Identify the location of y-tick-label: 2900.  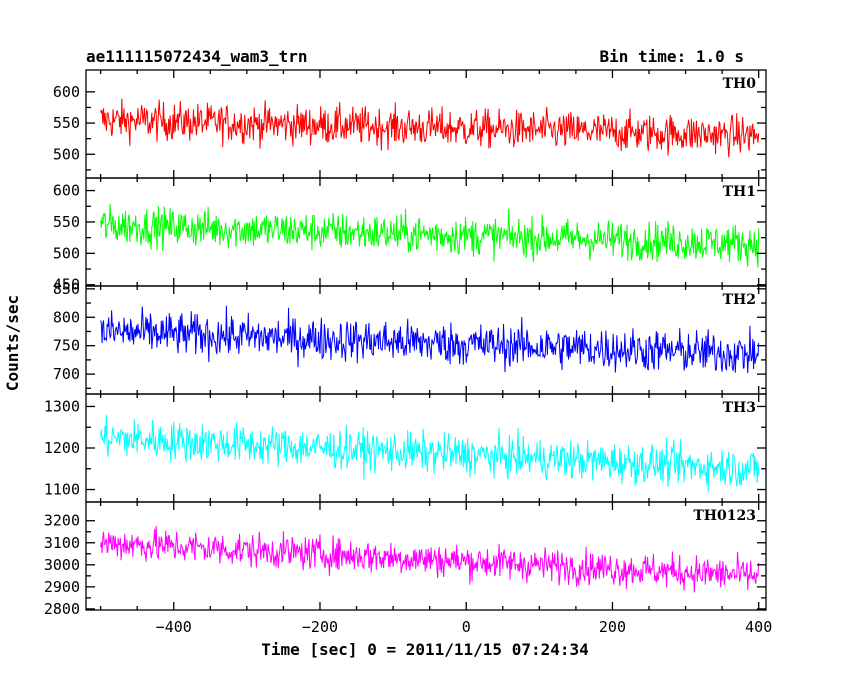
(62, 587).